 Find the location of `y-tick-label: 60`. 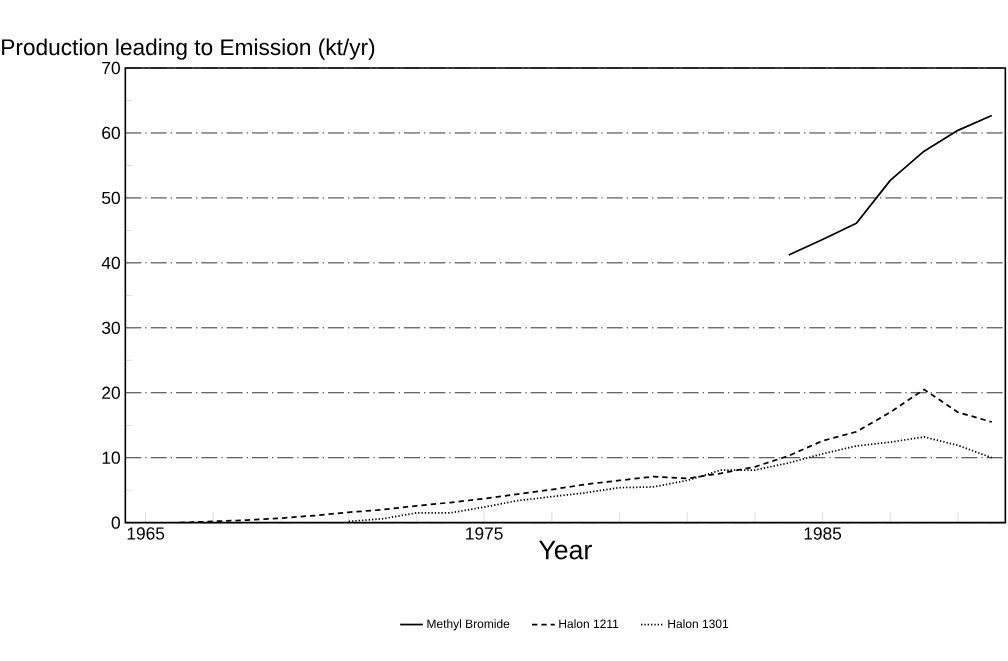

y-tick-label: 60 is located at coordinates (111, 132).